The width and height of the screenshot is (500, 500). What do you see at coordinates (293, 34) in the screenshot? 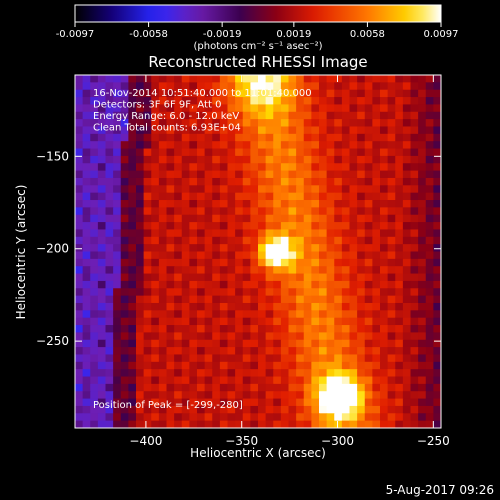
I see `colorbar-tick-label: 0.0019` at bounding box center [293, 34].